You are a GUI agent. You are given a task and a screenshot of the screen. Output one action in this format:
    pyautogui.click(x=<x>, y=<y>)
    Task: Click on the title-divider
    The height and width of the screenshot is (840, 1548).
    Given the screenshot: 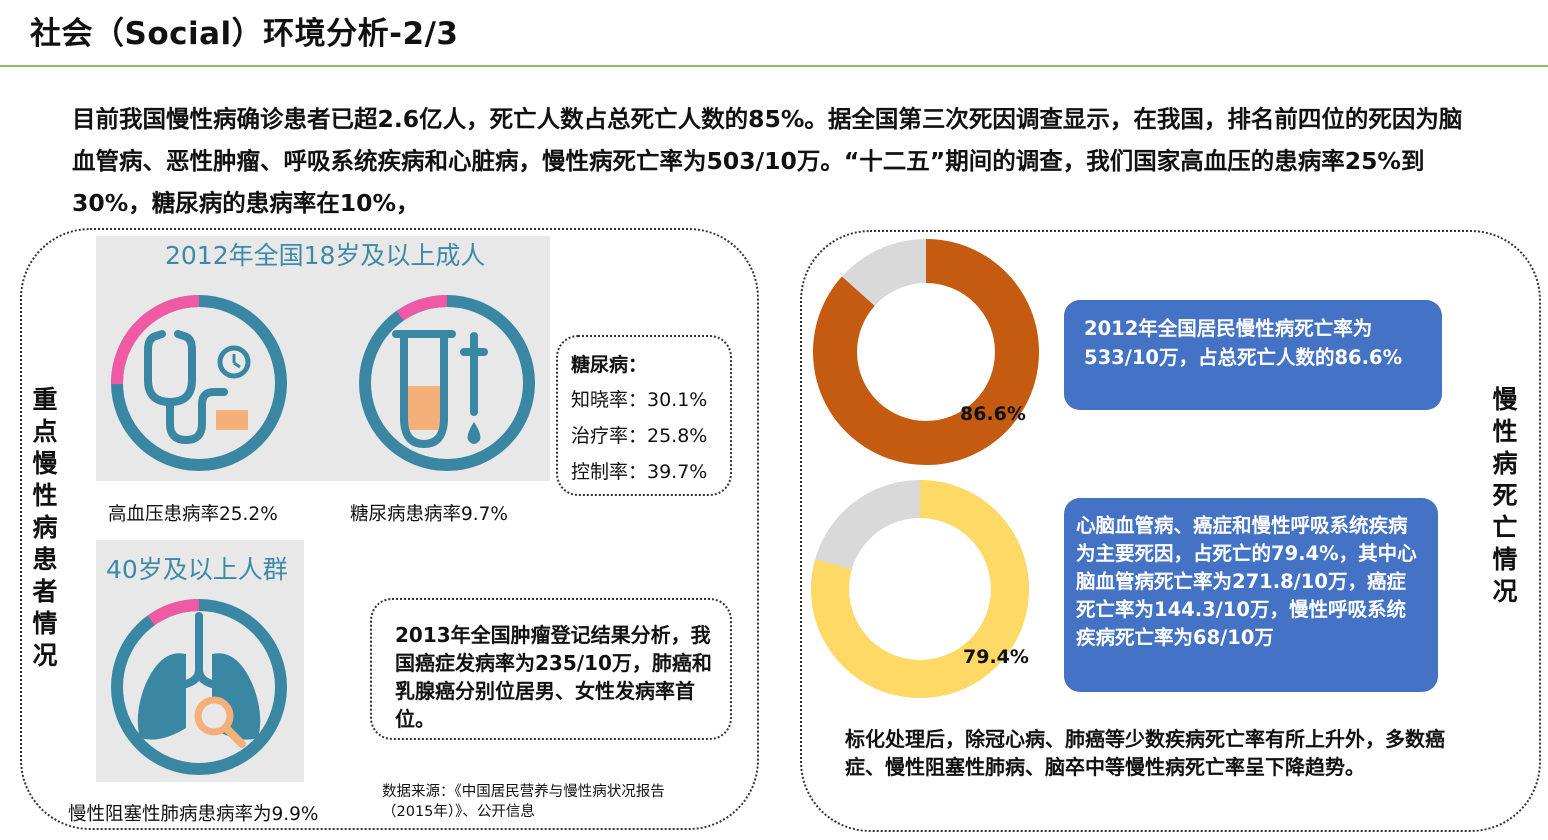 What is the action you would take?
    pyautogui.click(x=774, y=66)
    